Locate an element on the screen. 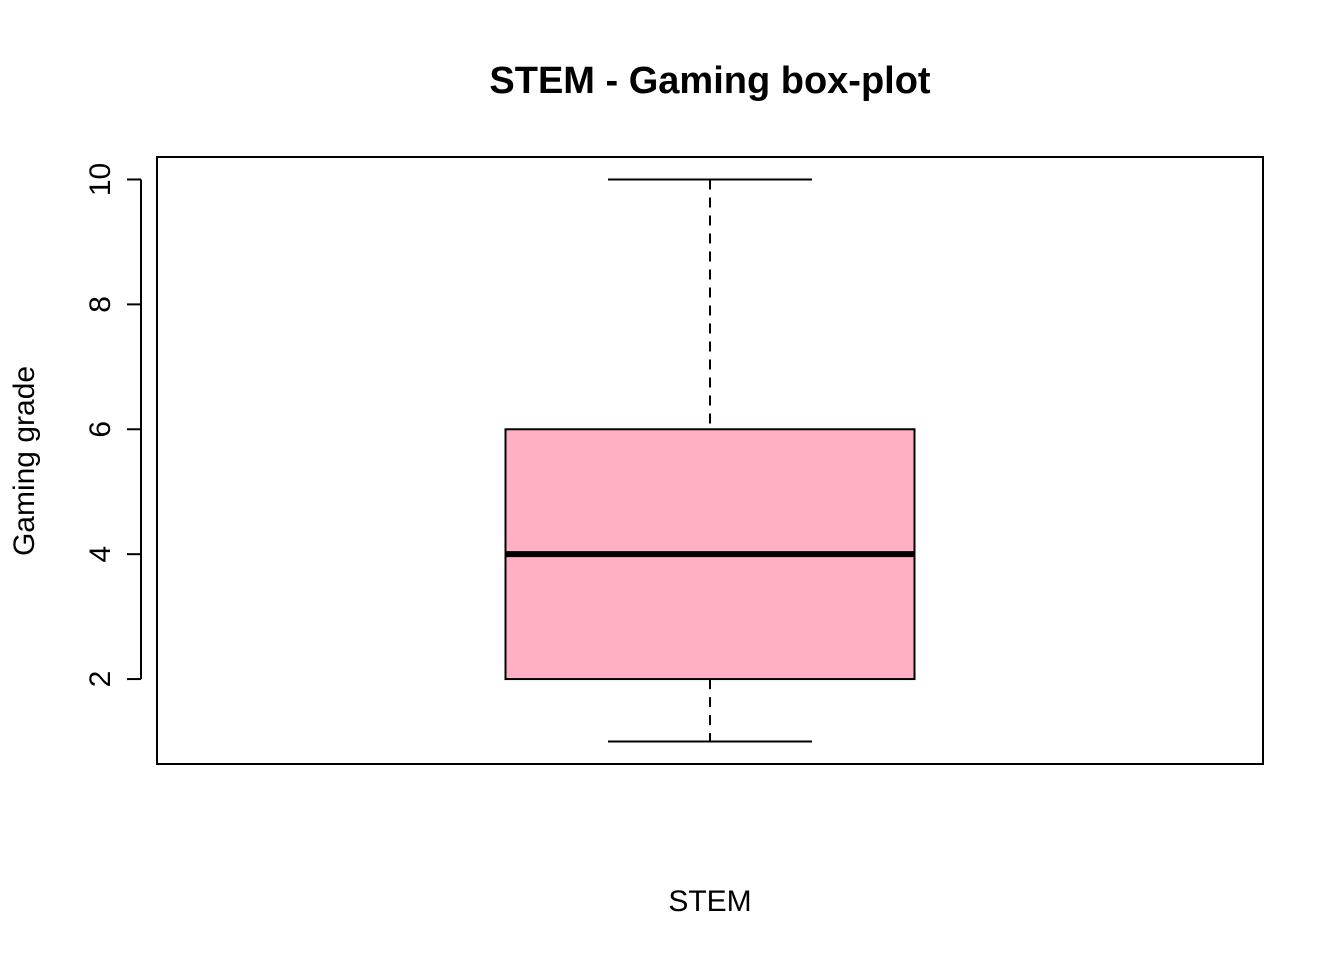  x-axis-label: STEM is located at coordinates (709, 901).